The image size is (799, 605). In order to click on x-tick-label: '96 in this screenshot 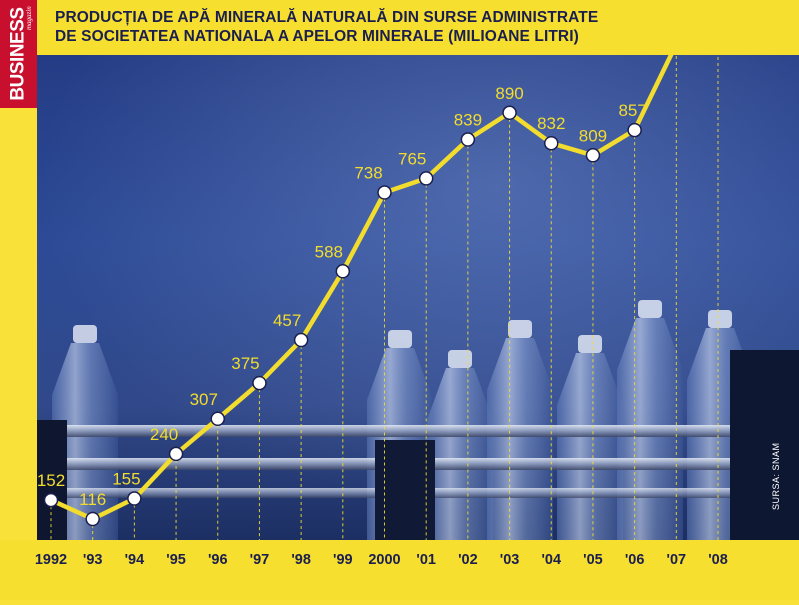, I will do `click(218, 560)`.